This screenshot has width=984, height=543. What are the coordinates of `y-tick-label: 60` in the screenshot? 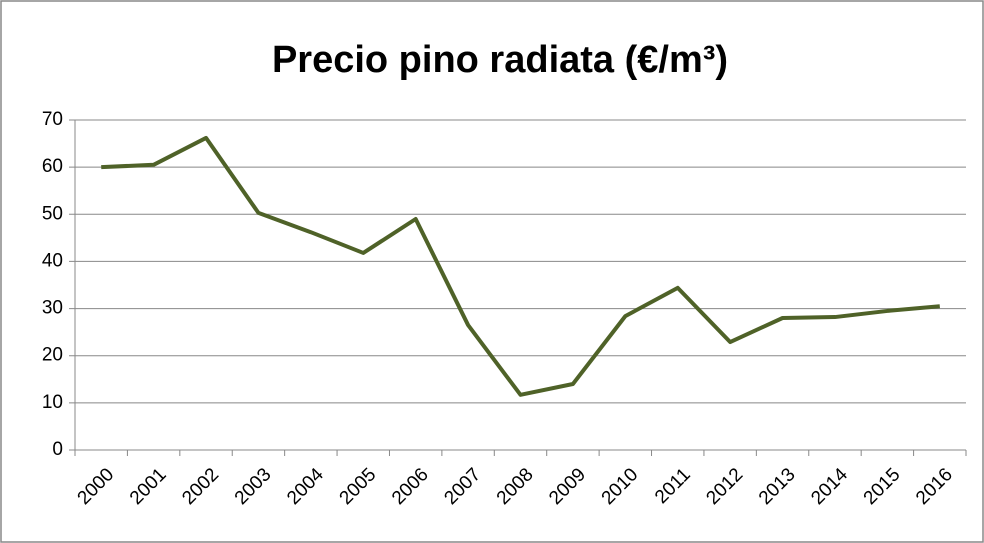 It's located at (52, 166).